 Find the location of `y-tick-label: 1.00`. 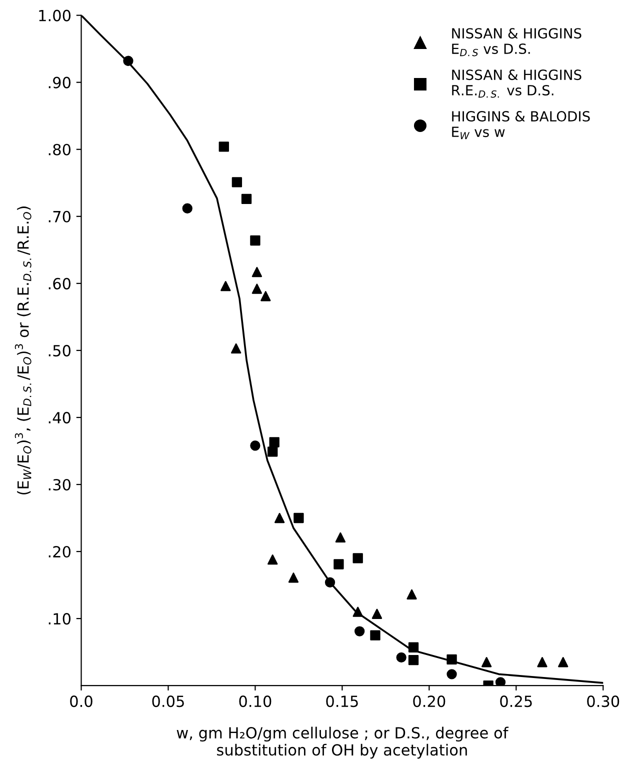

y-tick-label: 1.00 is located at coordinates (55, 16).